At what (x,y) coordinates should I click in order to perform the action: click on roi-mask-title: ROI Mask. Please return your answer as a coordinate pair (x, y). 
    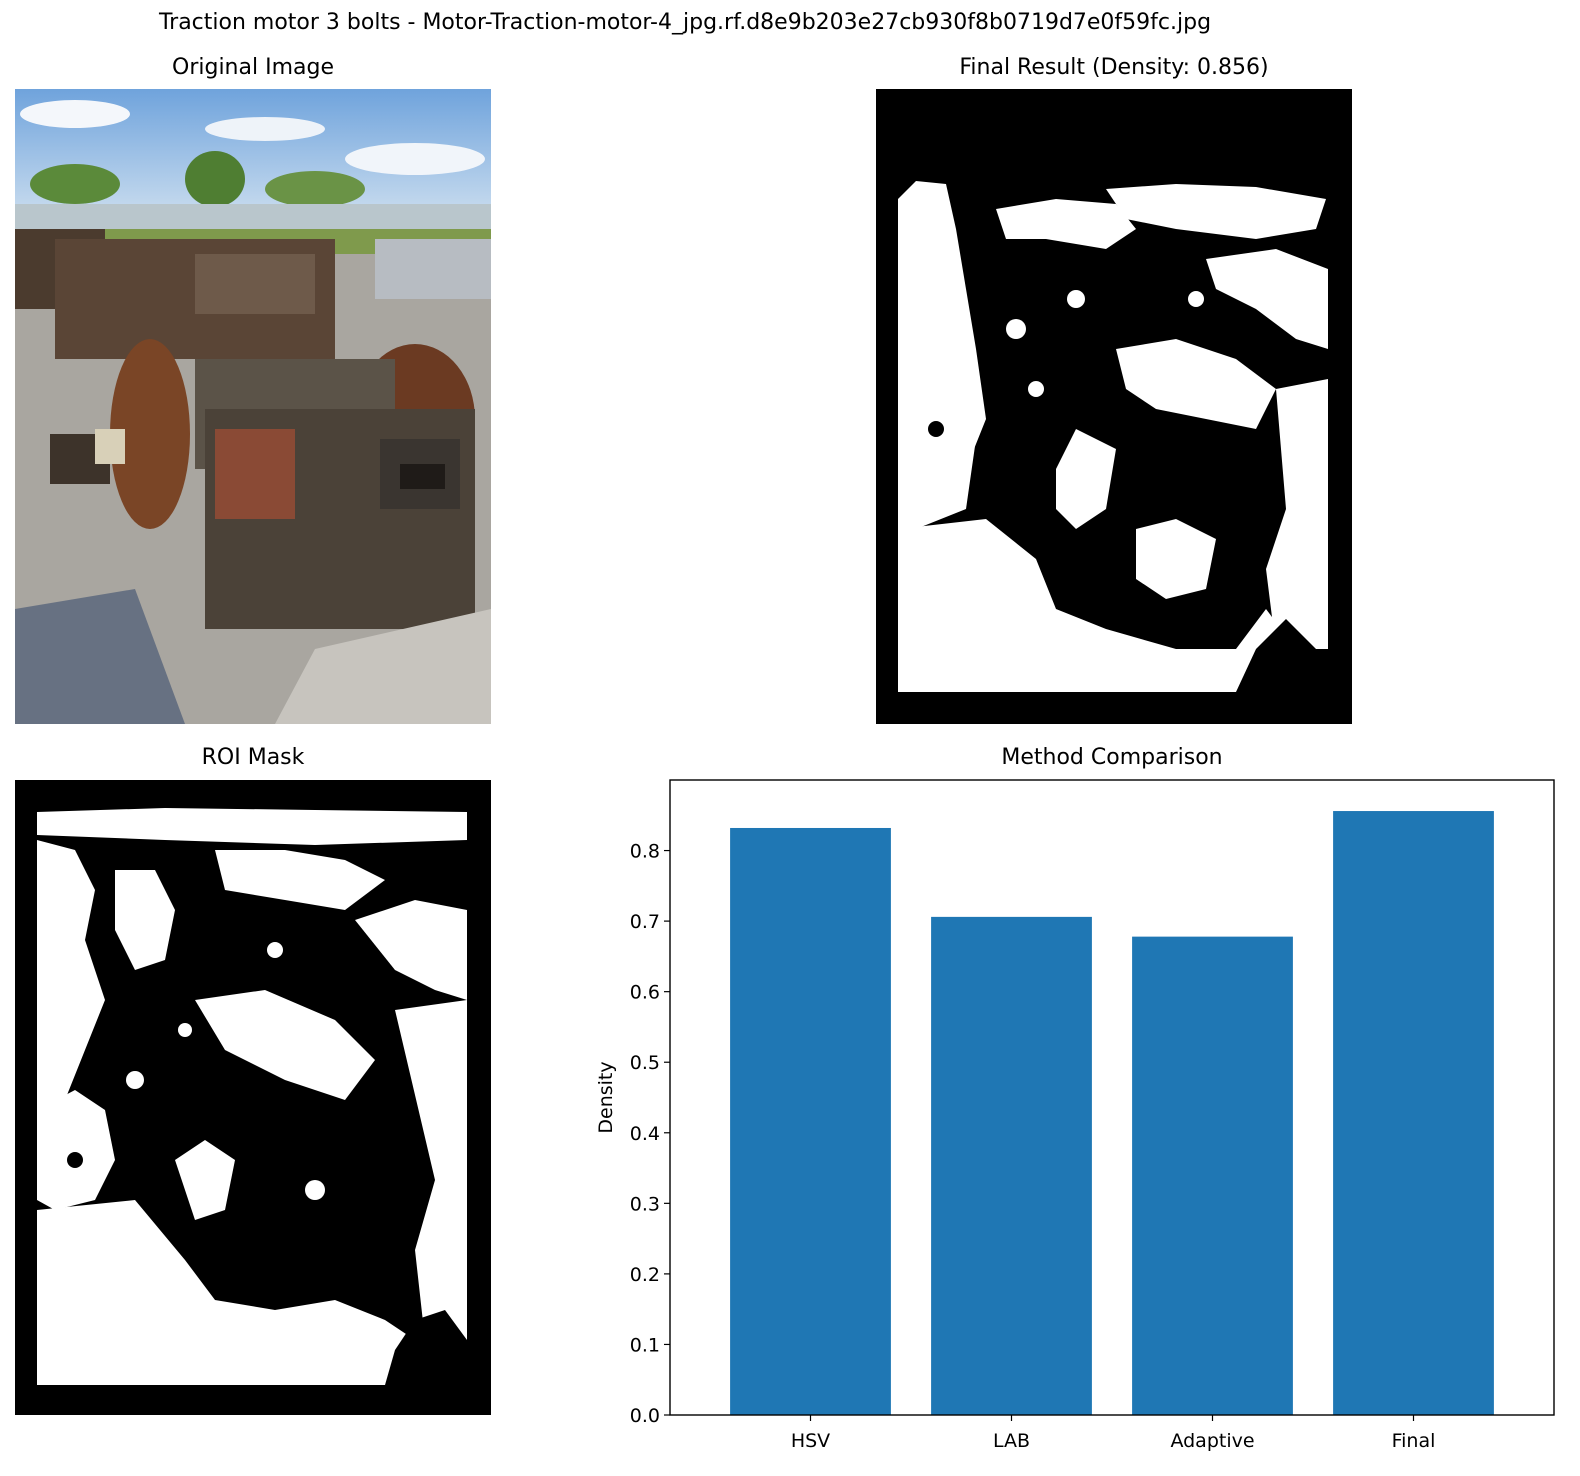
    Looking at the image, I should click on (253, 757).